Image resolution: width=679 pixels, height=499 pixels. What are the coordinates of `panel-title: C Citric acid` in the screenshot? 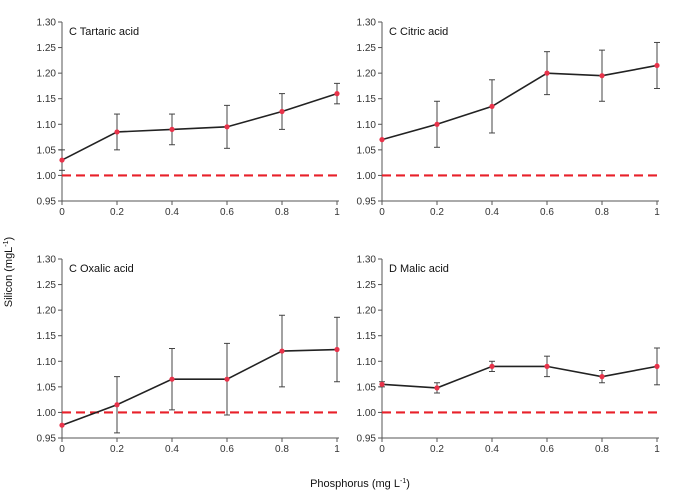 It's located at (418, 32).